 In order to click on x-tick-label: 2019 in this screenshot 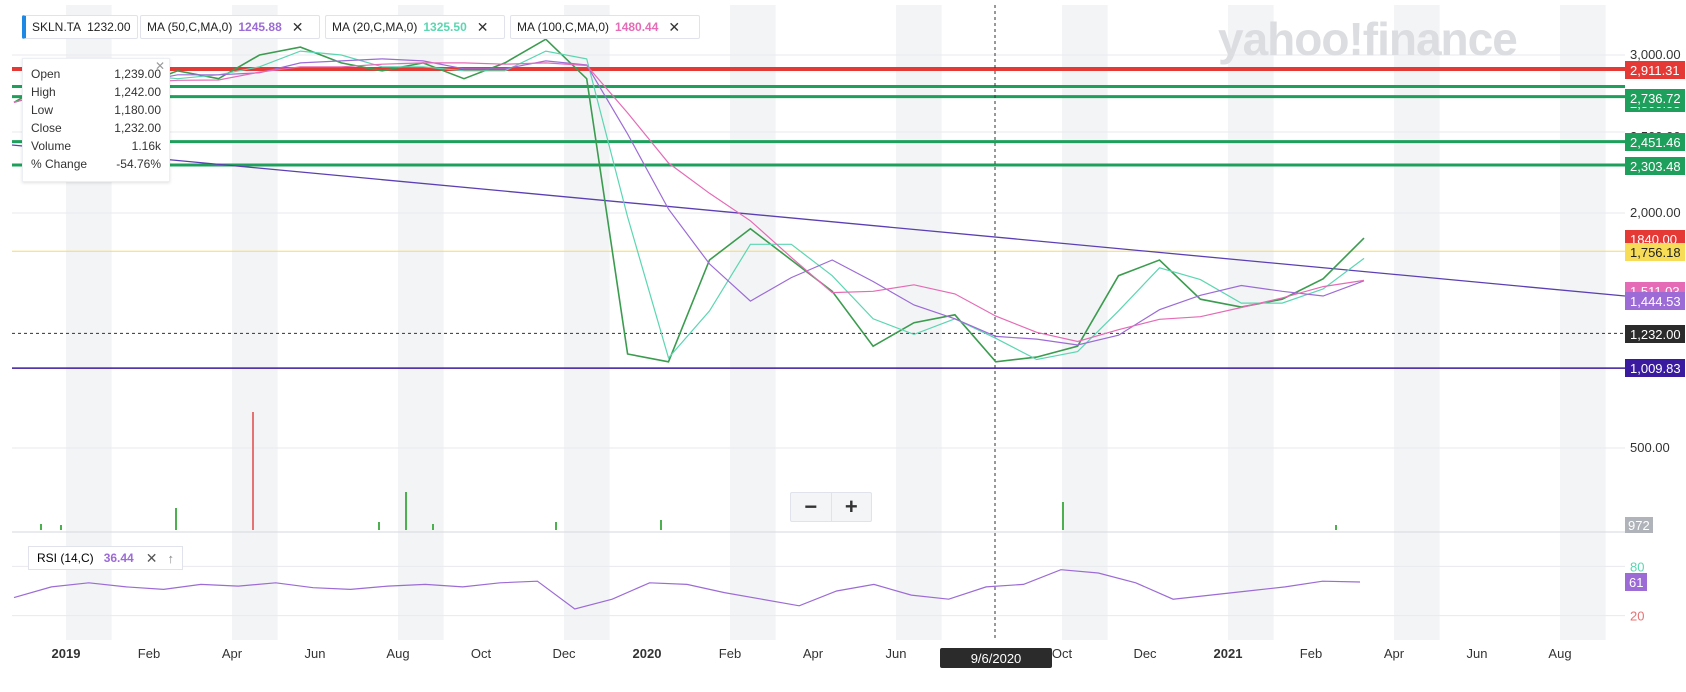, I will do `click(66, 653)`.